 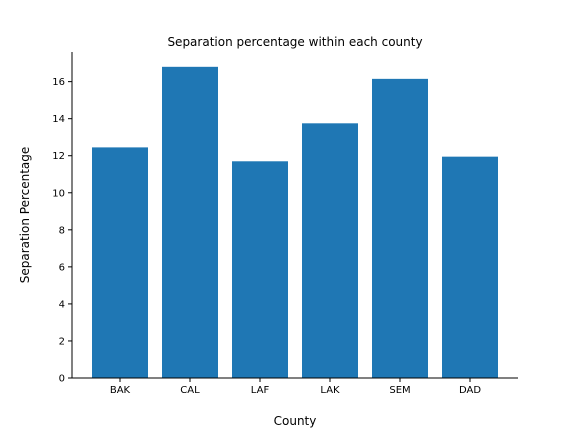 I want to click on y-axis-label: Separation Percentage, so click(x=25, y=215).